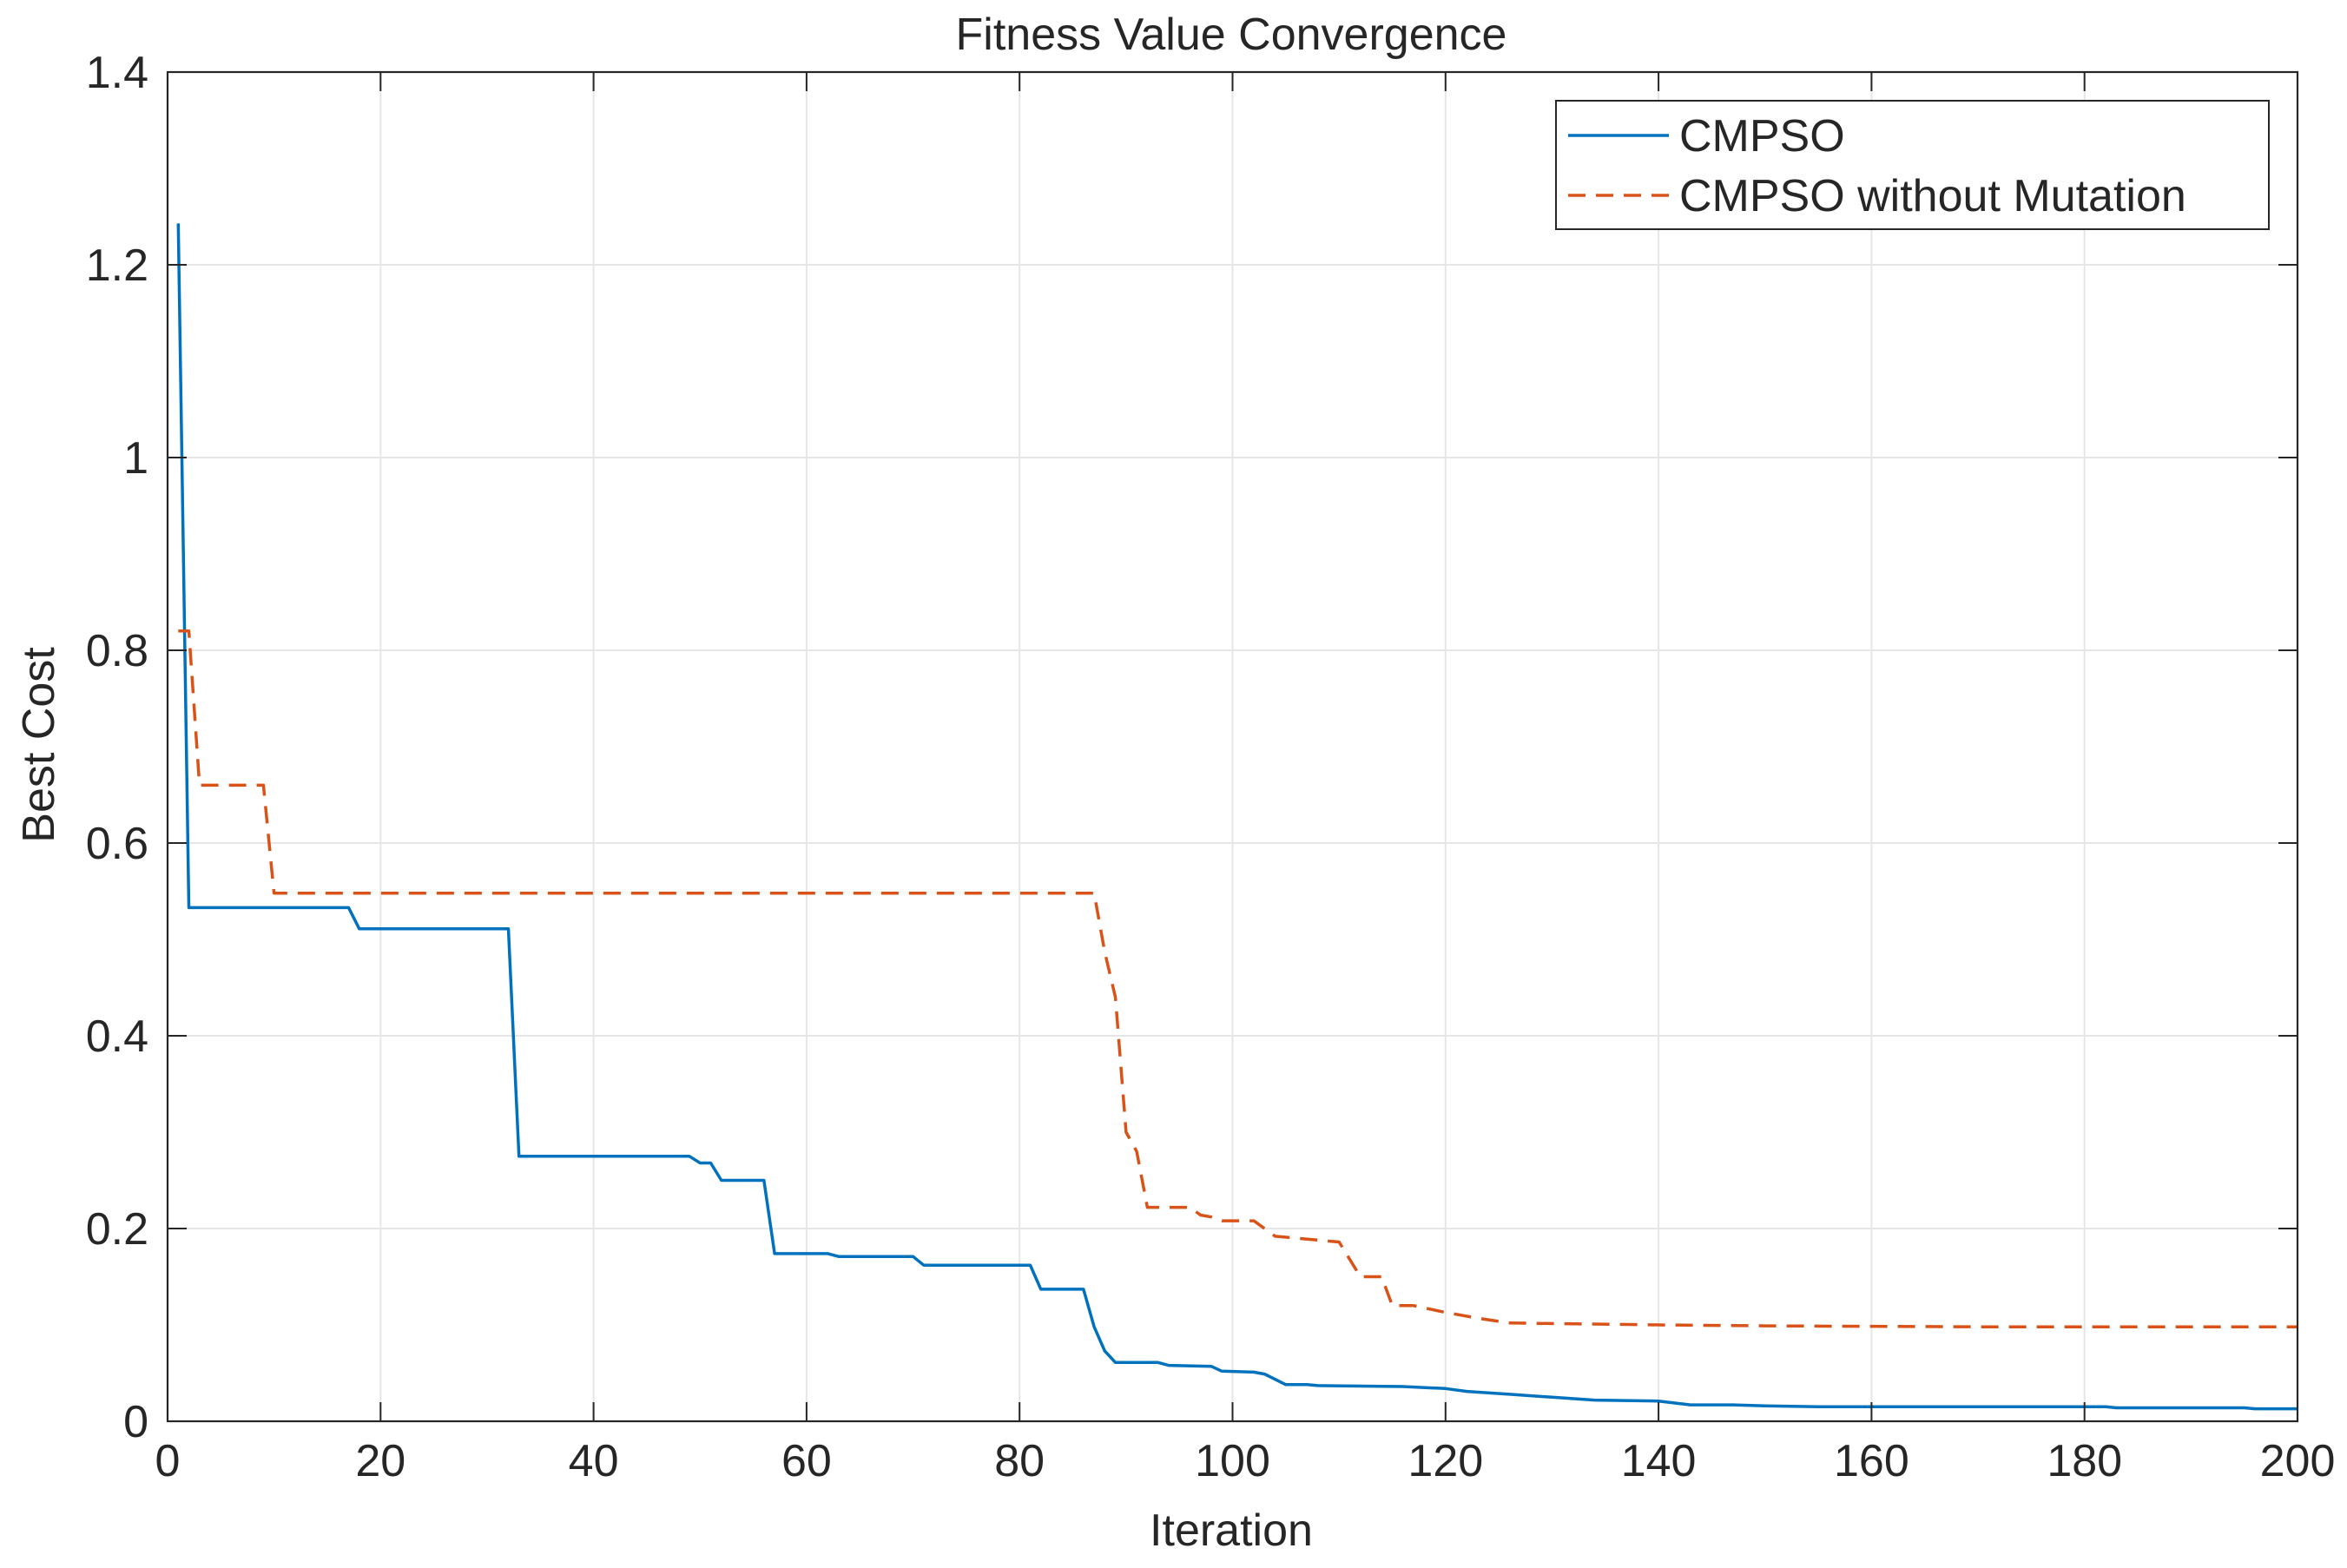  Describe the element at coordinates (1762, 136) in the screenshot. I see `legend-label-cmpso: CMPSO` at that location.